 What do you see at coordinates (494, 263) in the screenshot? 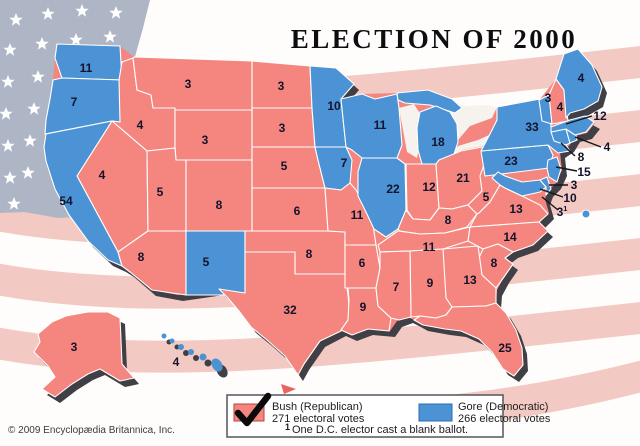
I see `vote-label-sc: 8` at bounding box center [494, 263].